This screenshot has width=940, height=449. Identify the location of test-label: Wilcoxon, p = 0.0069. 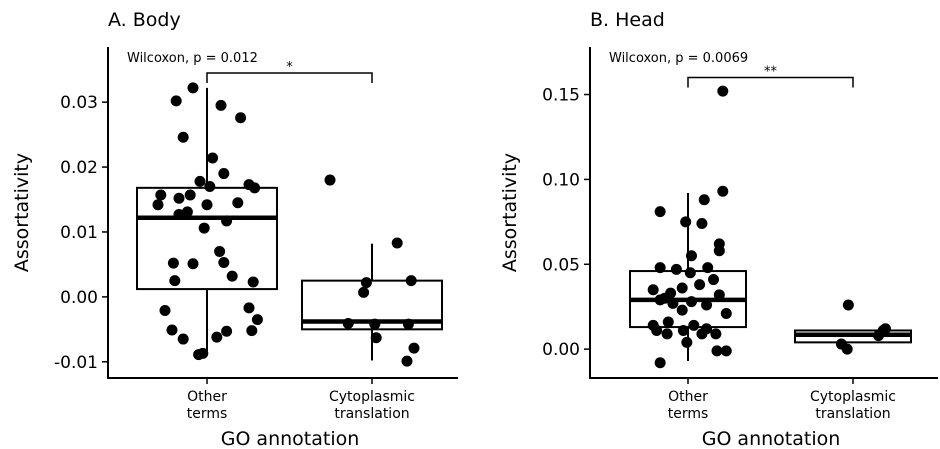
(678, 58).